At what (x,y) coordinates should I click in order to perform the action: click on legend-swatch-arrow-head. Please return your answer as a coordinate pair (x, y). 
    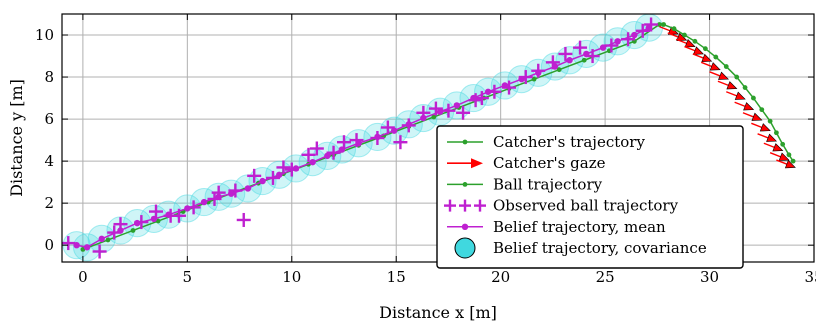
    Looking at the image, I should click on (477, 163).